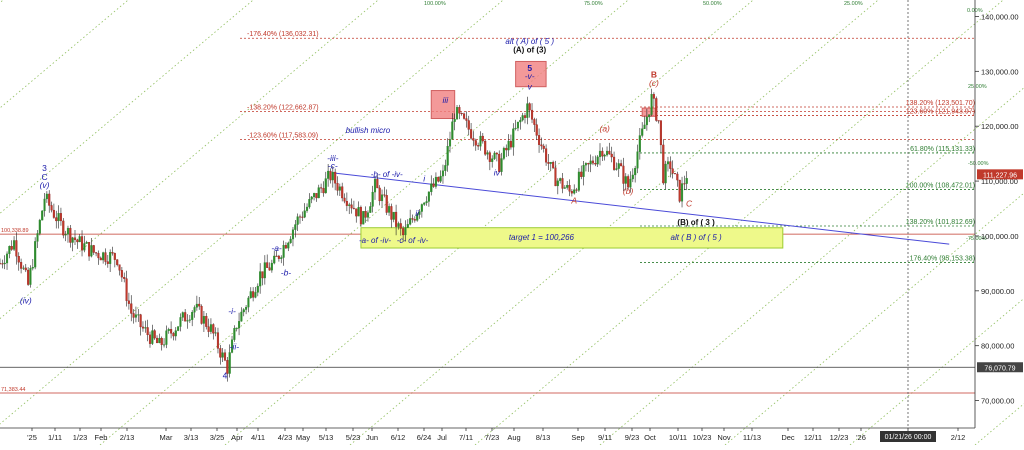 The width and height of the screenshot is (1024, 450). I want to click on x-tick-label: 7/11, so click(466, 437).